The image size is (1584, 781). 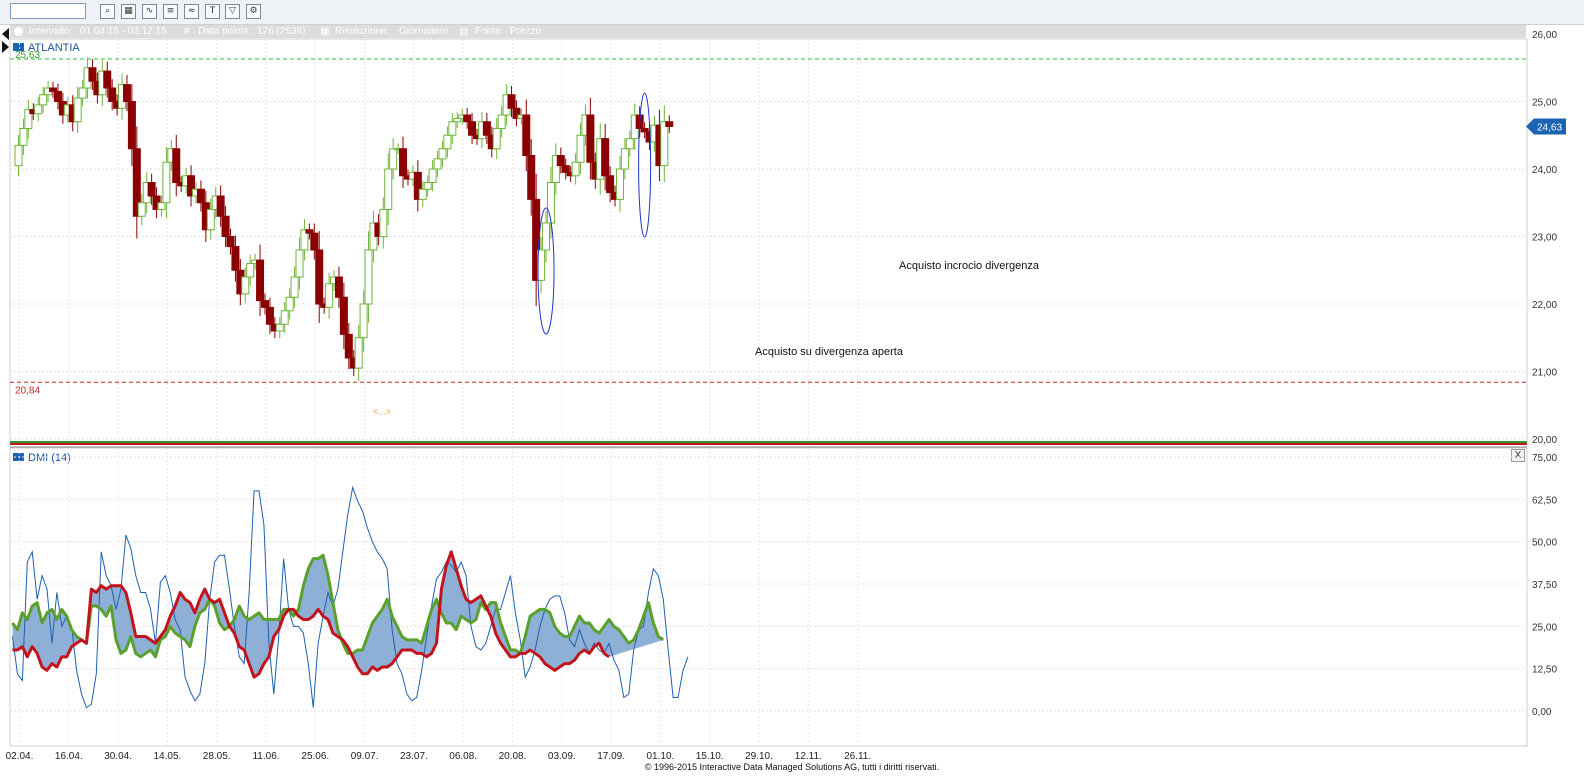 What do you see at coordinates (170, 11) in the screenshot?
I see `draw-icon: ≡` at bounding box center [170, 11].